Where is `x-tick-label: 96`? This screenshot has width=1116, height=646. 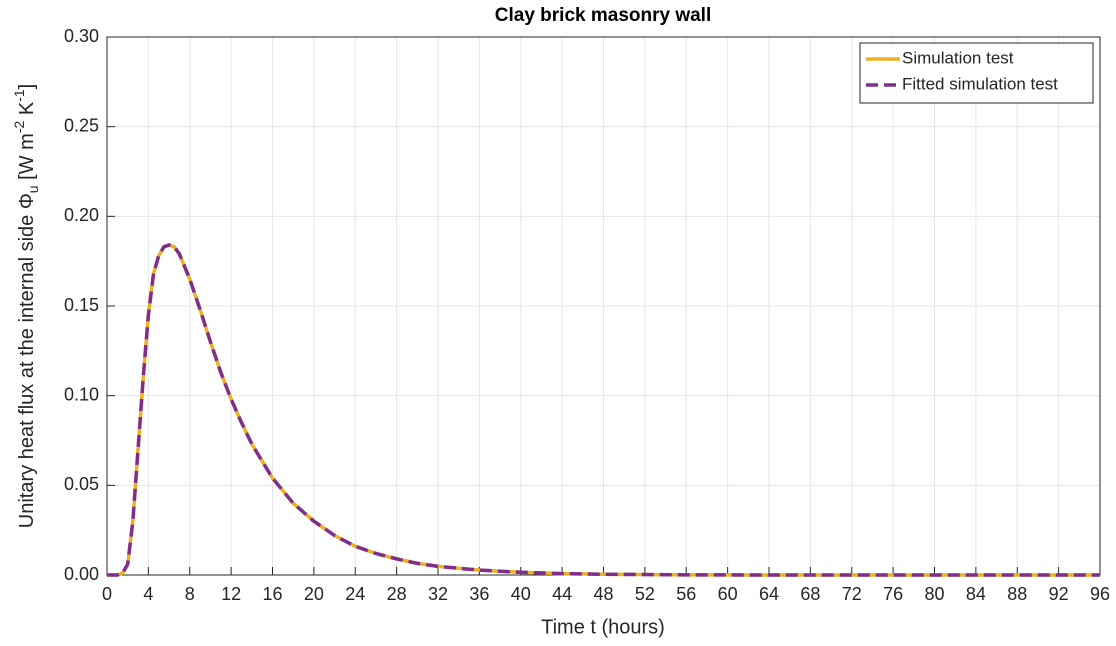
x-tick-label: 96 is located at coordinates (1100, 594).